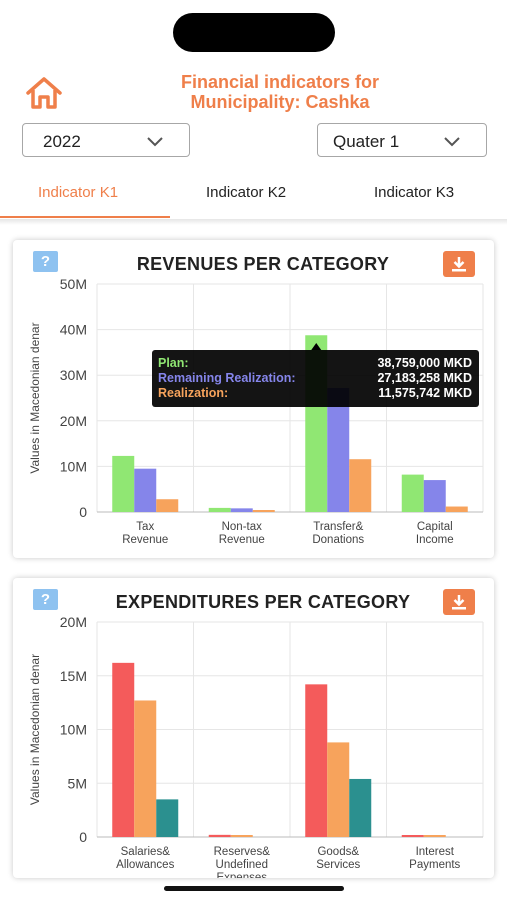 The image size is (507, 900). What do you see at coordinates (78, 192) in the screenshot?
I see `tab-indicator-k1: Indicator K1` at bounding box center [78, 192].